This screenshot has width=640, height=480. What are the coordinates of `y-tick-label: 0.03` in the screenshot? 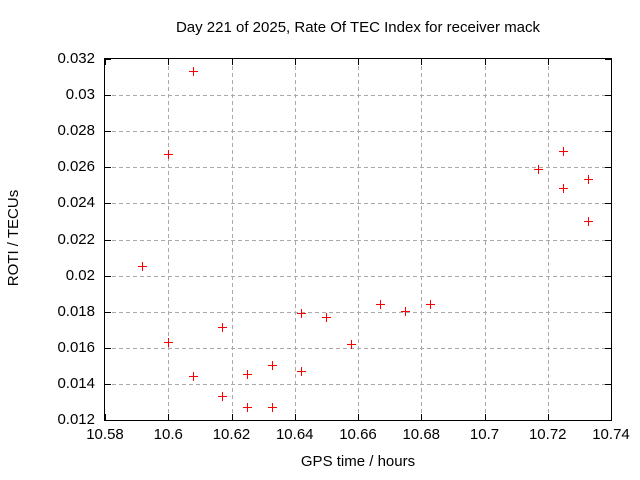 It's located at (80, 95).